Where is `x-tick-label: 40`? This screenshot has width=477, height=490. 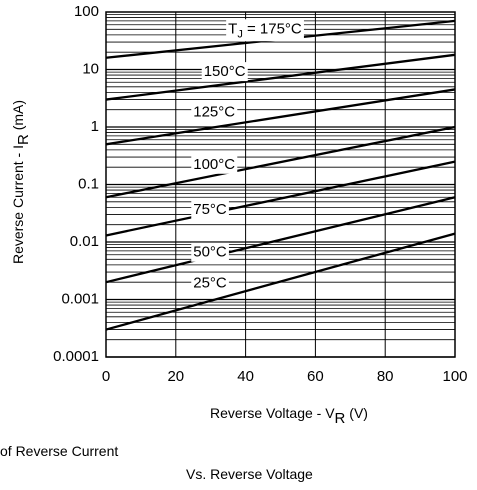 x-tick-label: 40 is located at coordinates (245, 376).